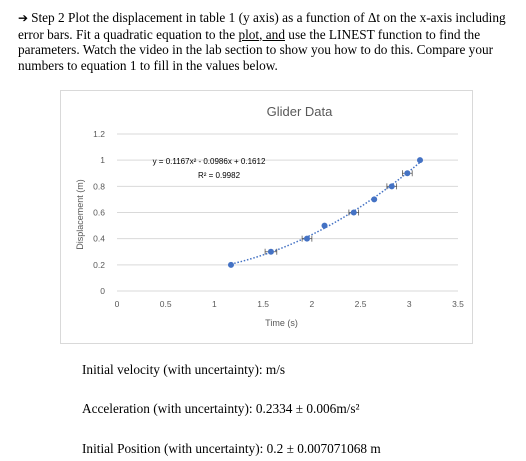  Describe the element at coordinates (99, 134) in the screenshot. I see `y-tick-label: 1.2` at that location.